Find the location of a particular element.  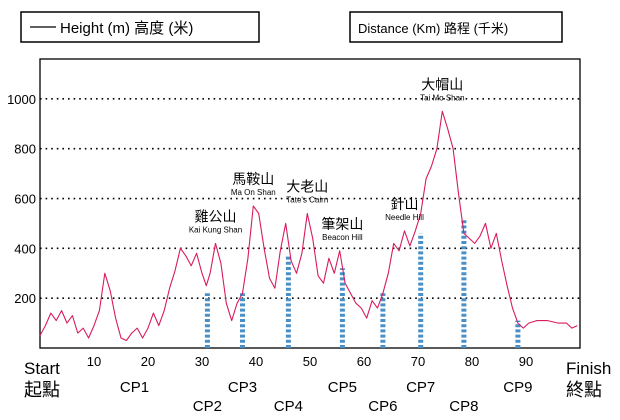

y-tick-label: 200 is located at coordinates (25, 298).